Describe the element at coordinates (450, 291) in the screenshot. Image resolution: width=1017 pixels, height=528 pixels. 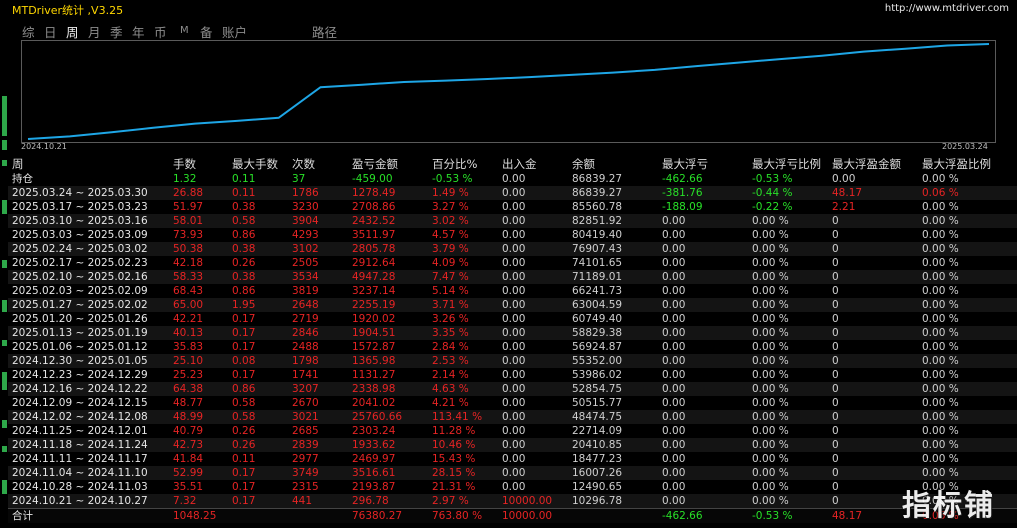
I see `table-cell: 5.14 %` at that location.